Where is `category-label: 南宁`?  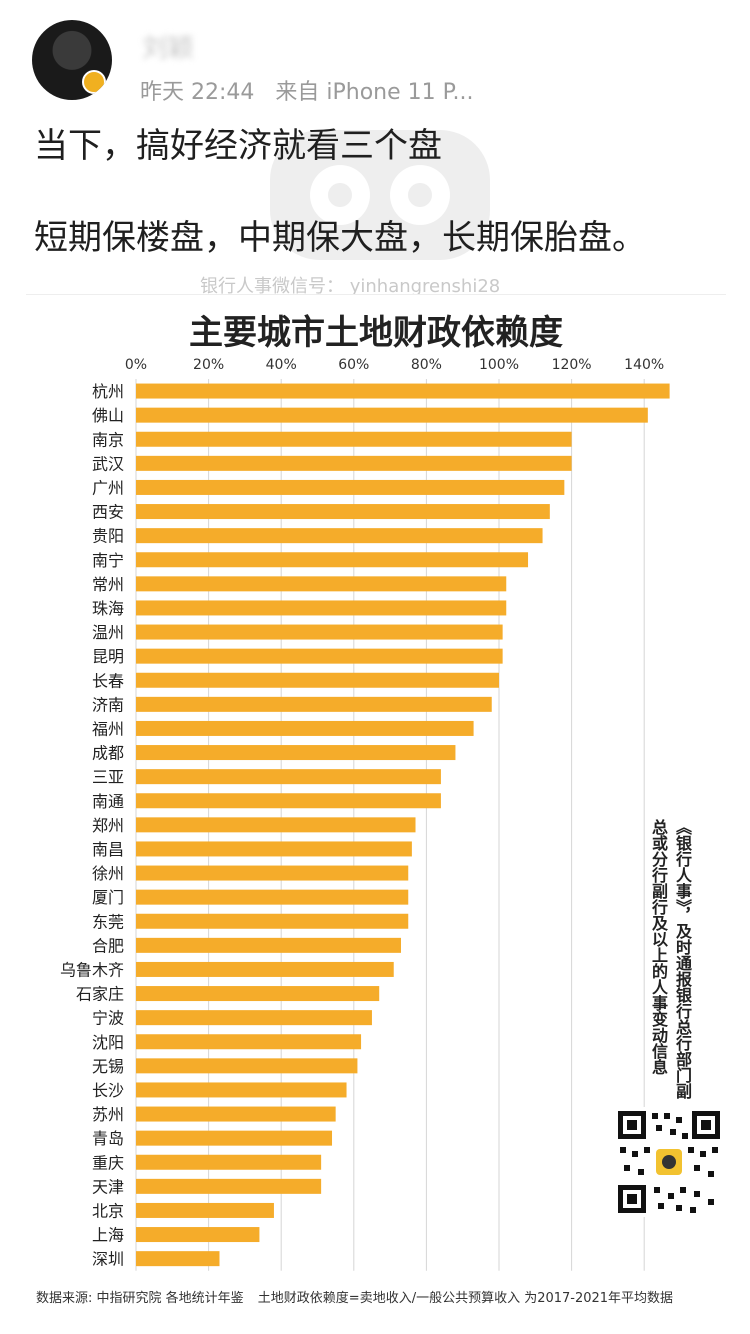
category-label: 南宁 is located at coordinates (108, 560).